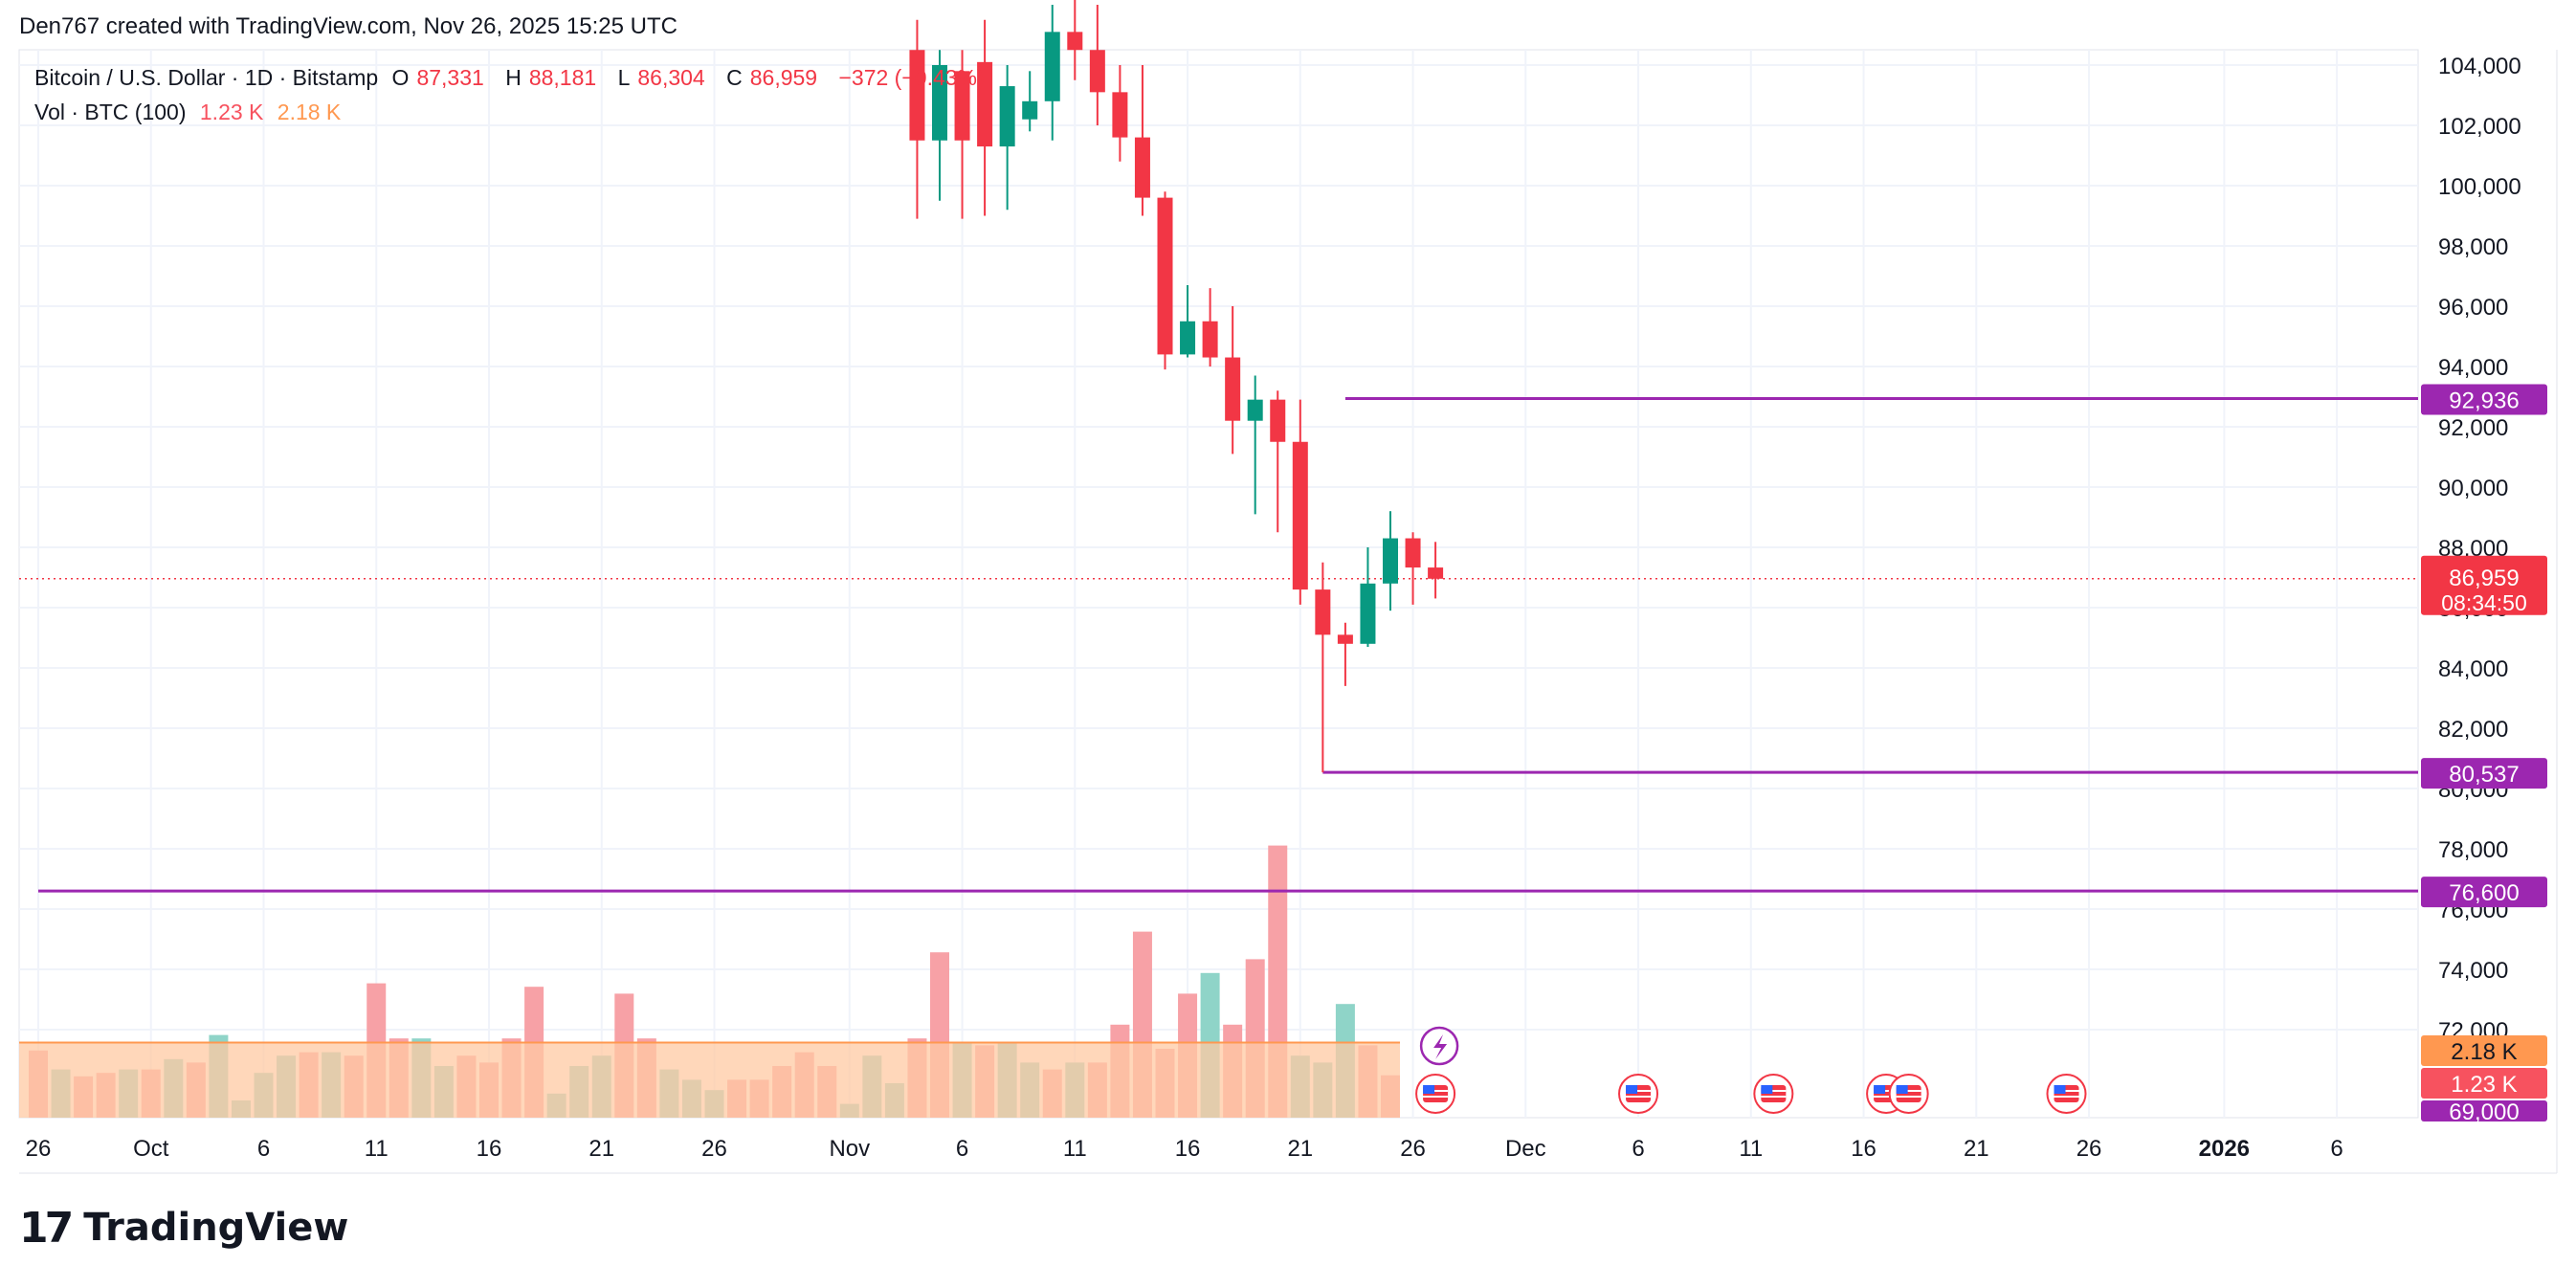 Image resolution: width=2576 pixels, height=1288 pixels. Describe the element at coordinates (2224, 1149) in the screenshot. I see `x-tick-label: 2026` at that location.